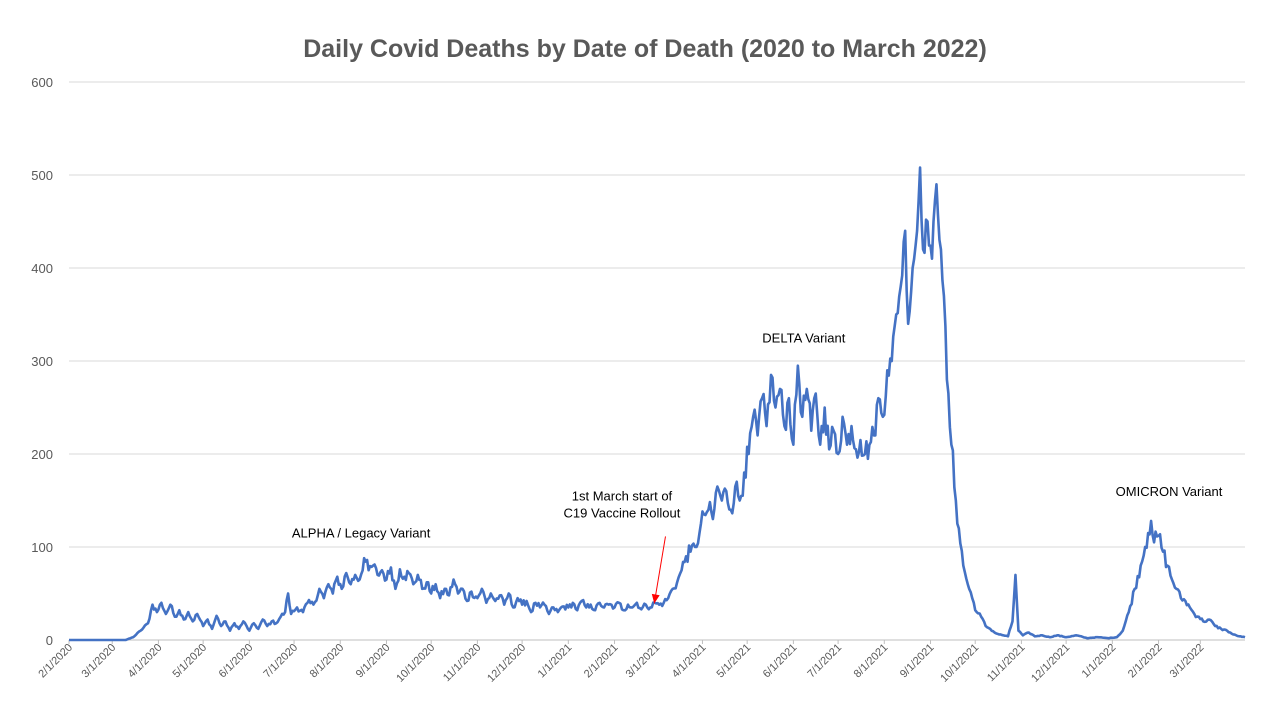 The image size is (1280, 720). I want to click on x-tick-label: 11/1/2021, so click(1006, 663).